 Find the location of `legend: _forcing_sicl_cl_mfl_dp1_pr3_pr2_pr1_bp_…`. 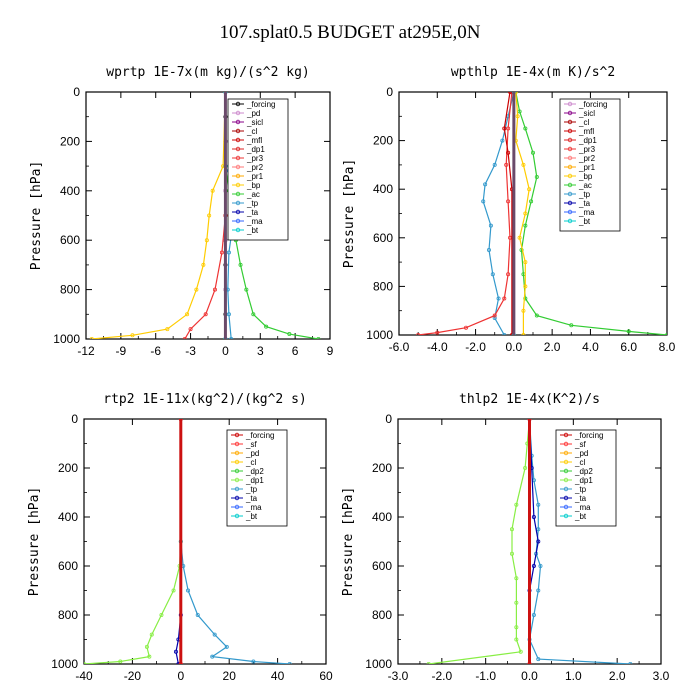

legend: _forcing_sicl_cl_mfl_dp1_pr3_pr2_pr1_bp_… is located at coordinates (590, 165).